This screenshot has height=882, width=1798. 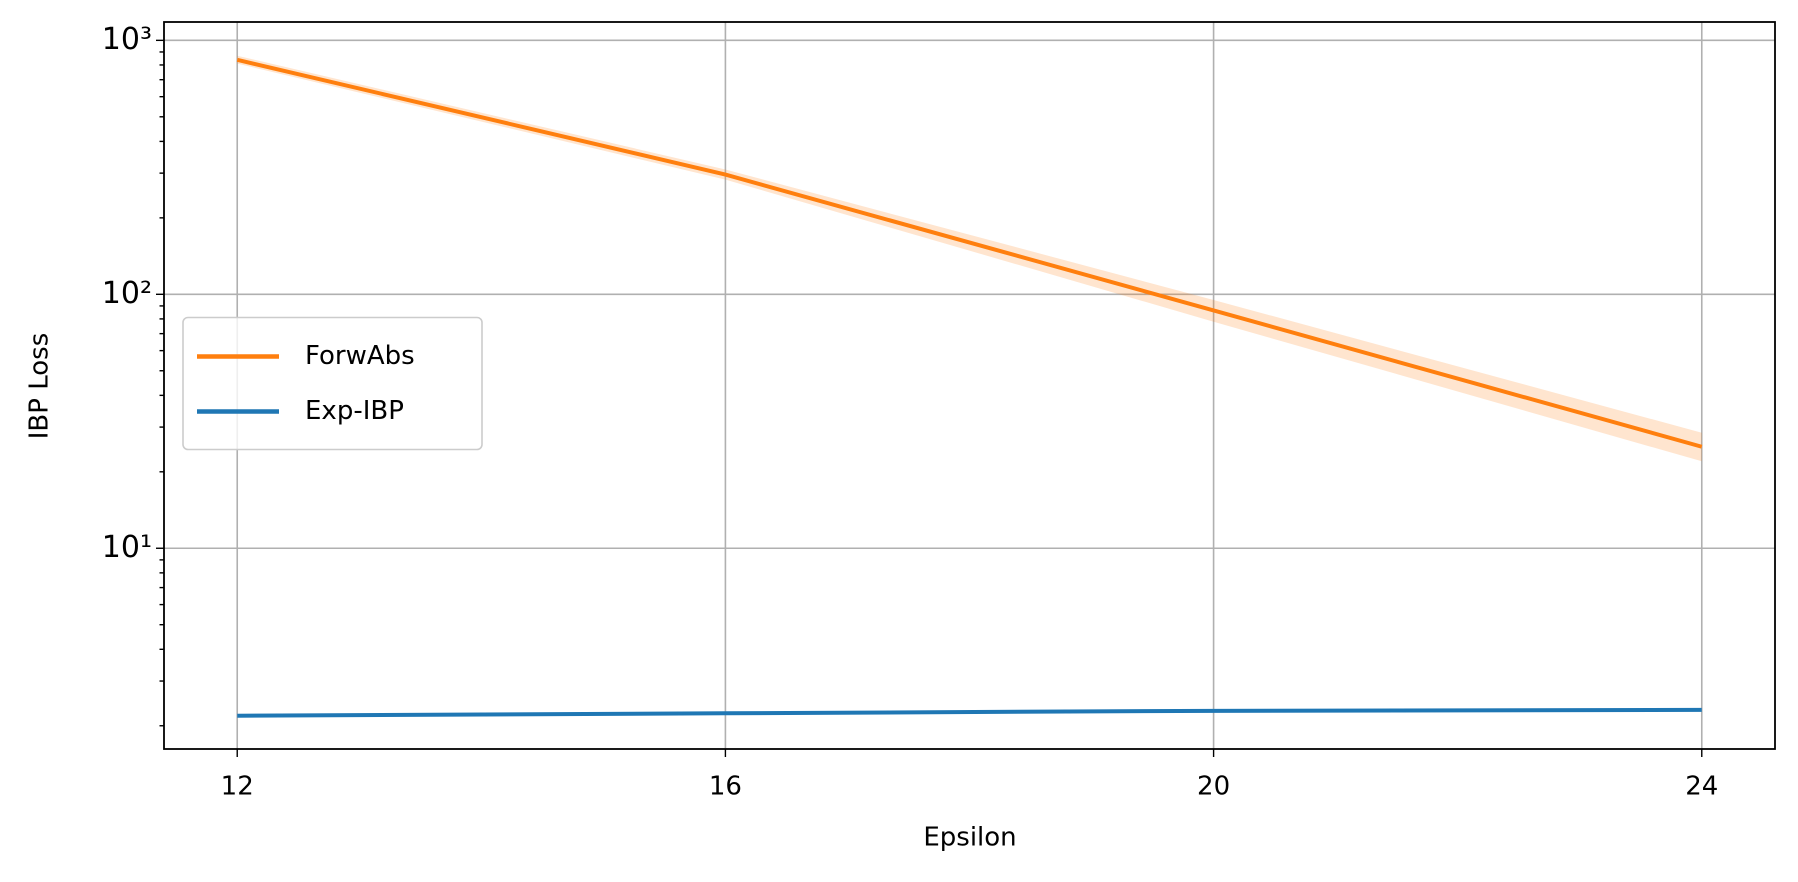 I want to click on y-tick-label: 10³, so click(x=127, y=39).